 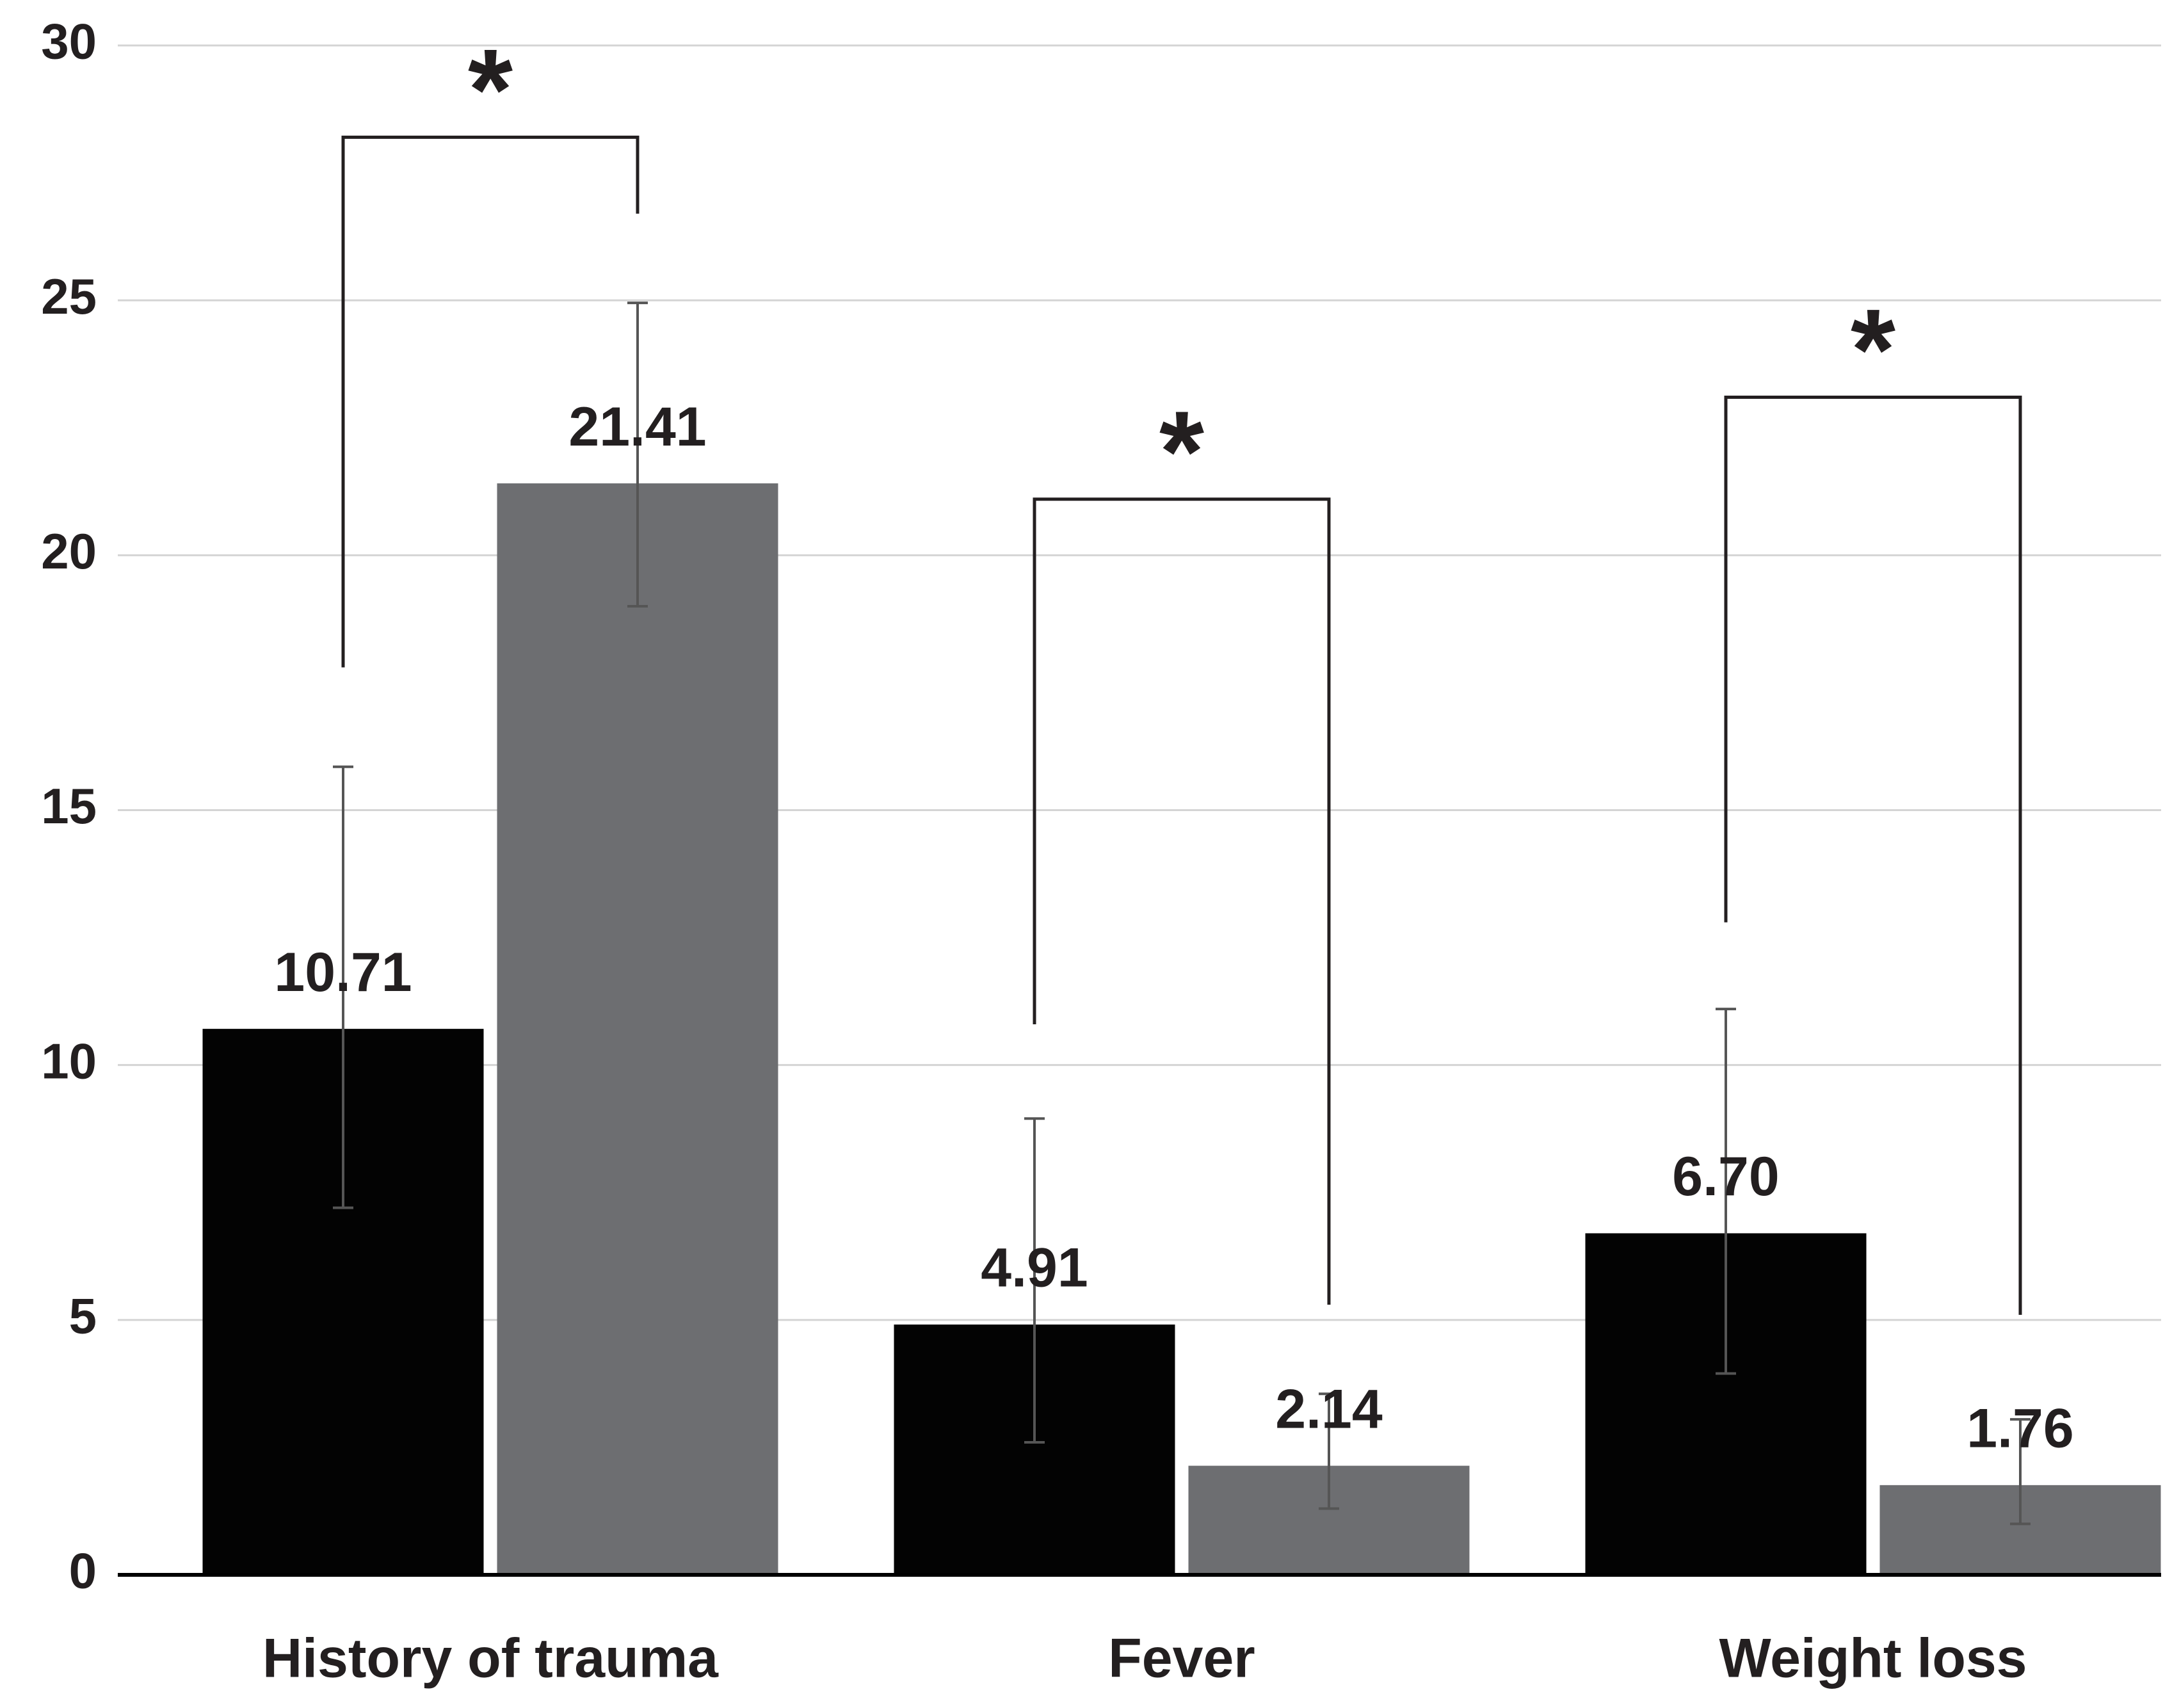 I want to click on bar, so click(x=638, y=1029).